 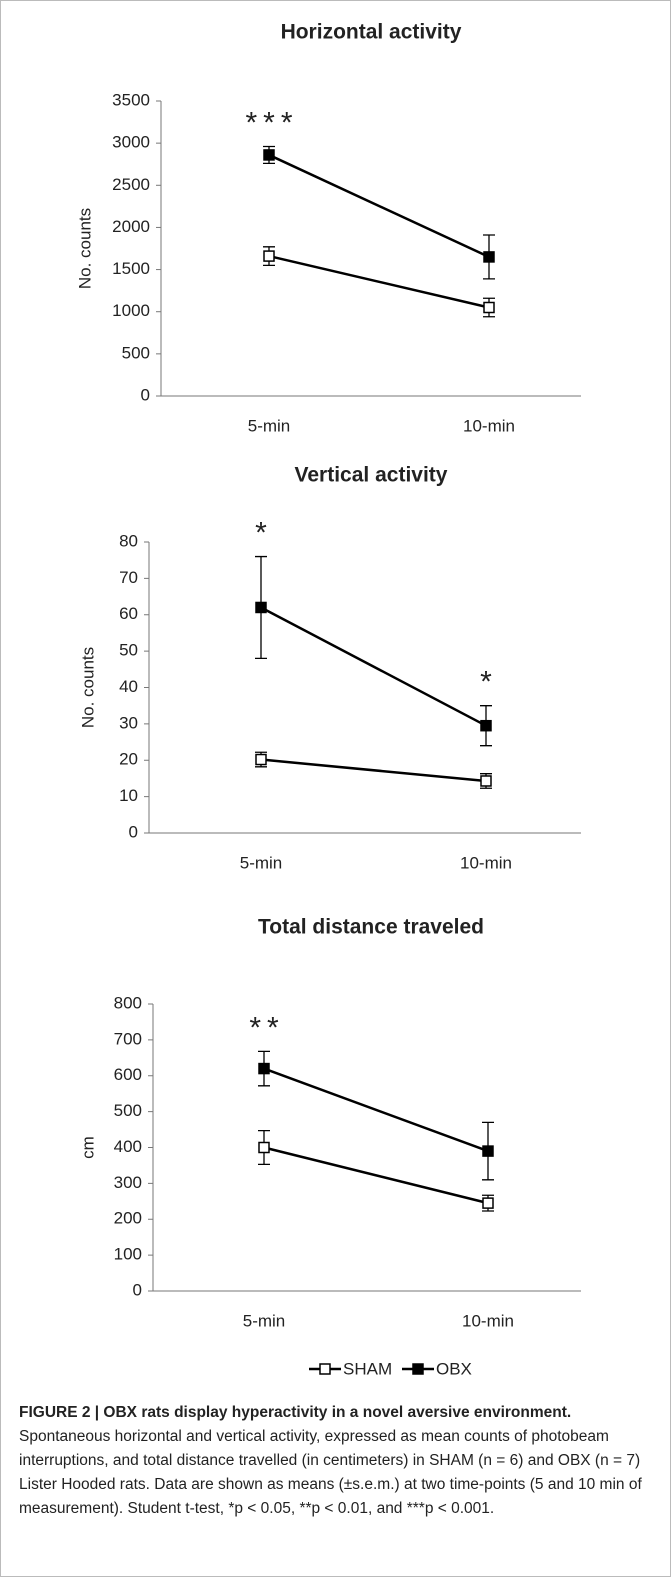 I want to click on y-tick-label: 1500, so click(x=131, y=268).